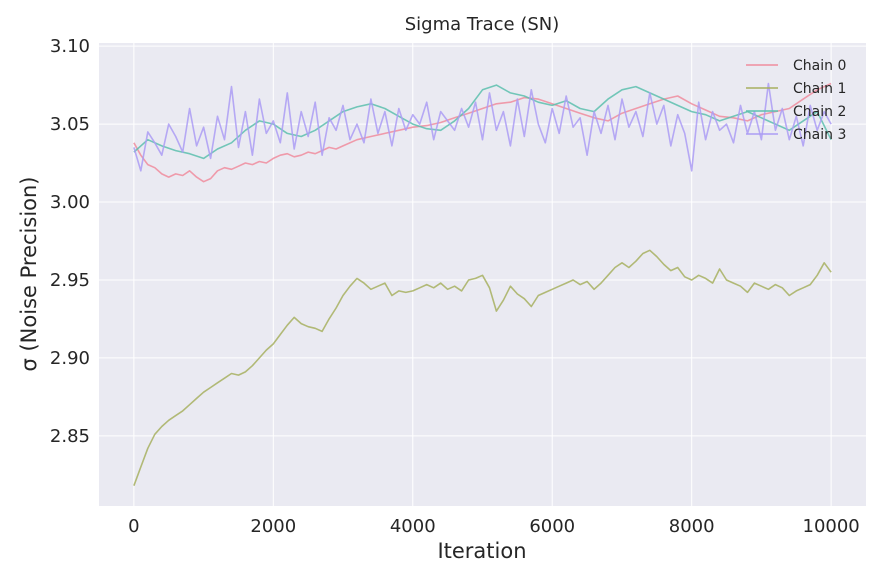 The width and height of the screenshot is (880, 579). What do you see at coordinates (692, 526) in the screenshot?
I see `x-tick-label: 8000` at bounding box center [692, 526].